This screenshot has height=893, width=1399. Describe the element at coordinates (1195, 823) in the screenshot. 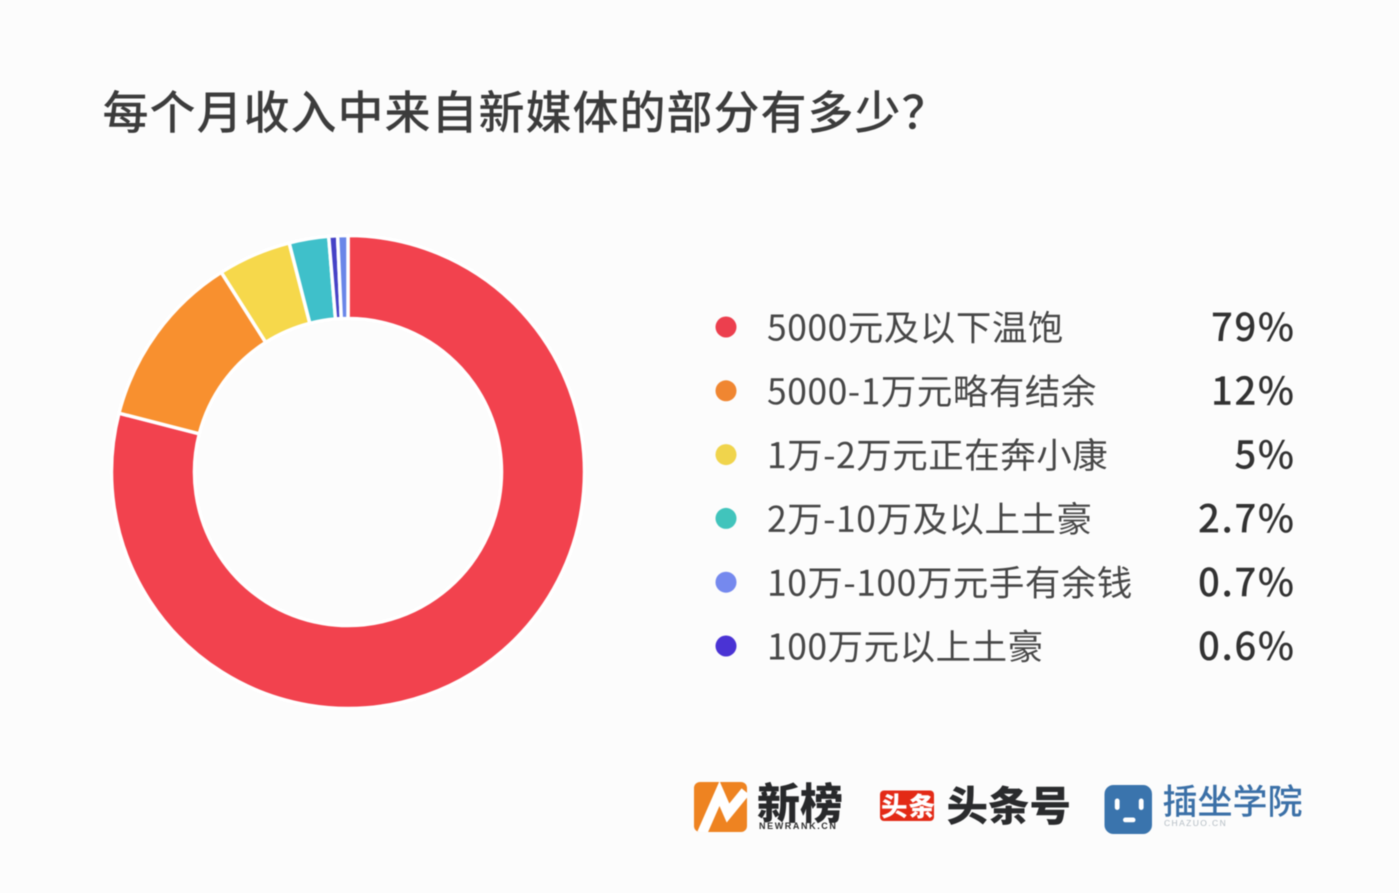

I see `svg-text: CHAZUO.CN` at that location.